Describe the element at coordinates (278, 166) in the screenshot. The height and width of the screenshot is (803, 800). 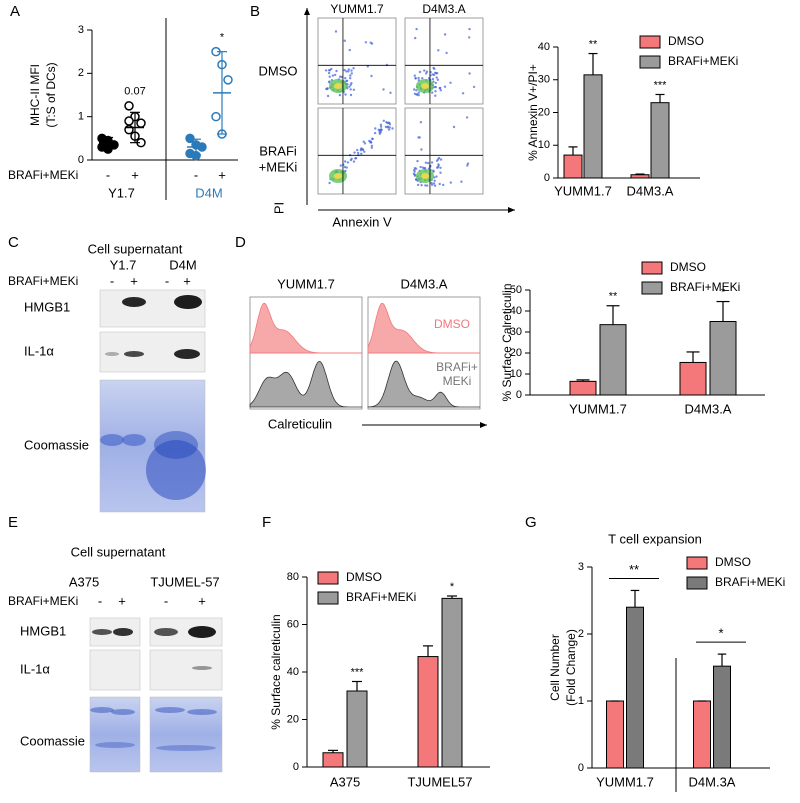
I see `row-label: +MEKi` at that location.